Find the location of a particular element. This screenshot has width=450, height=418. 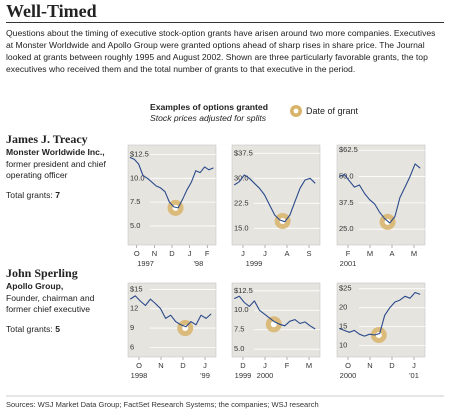

y-tick-label: 30.0 is located at coordinates (241, 177).